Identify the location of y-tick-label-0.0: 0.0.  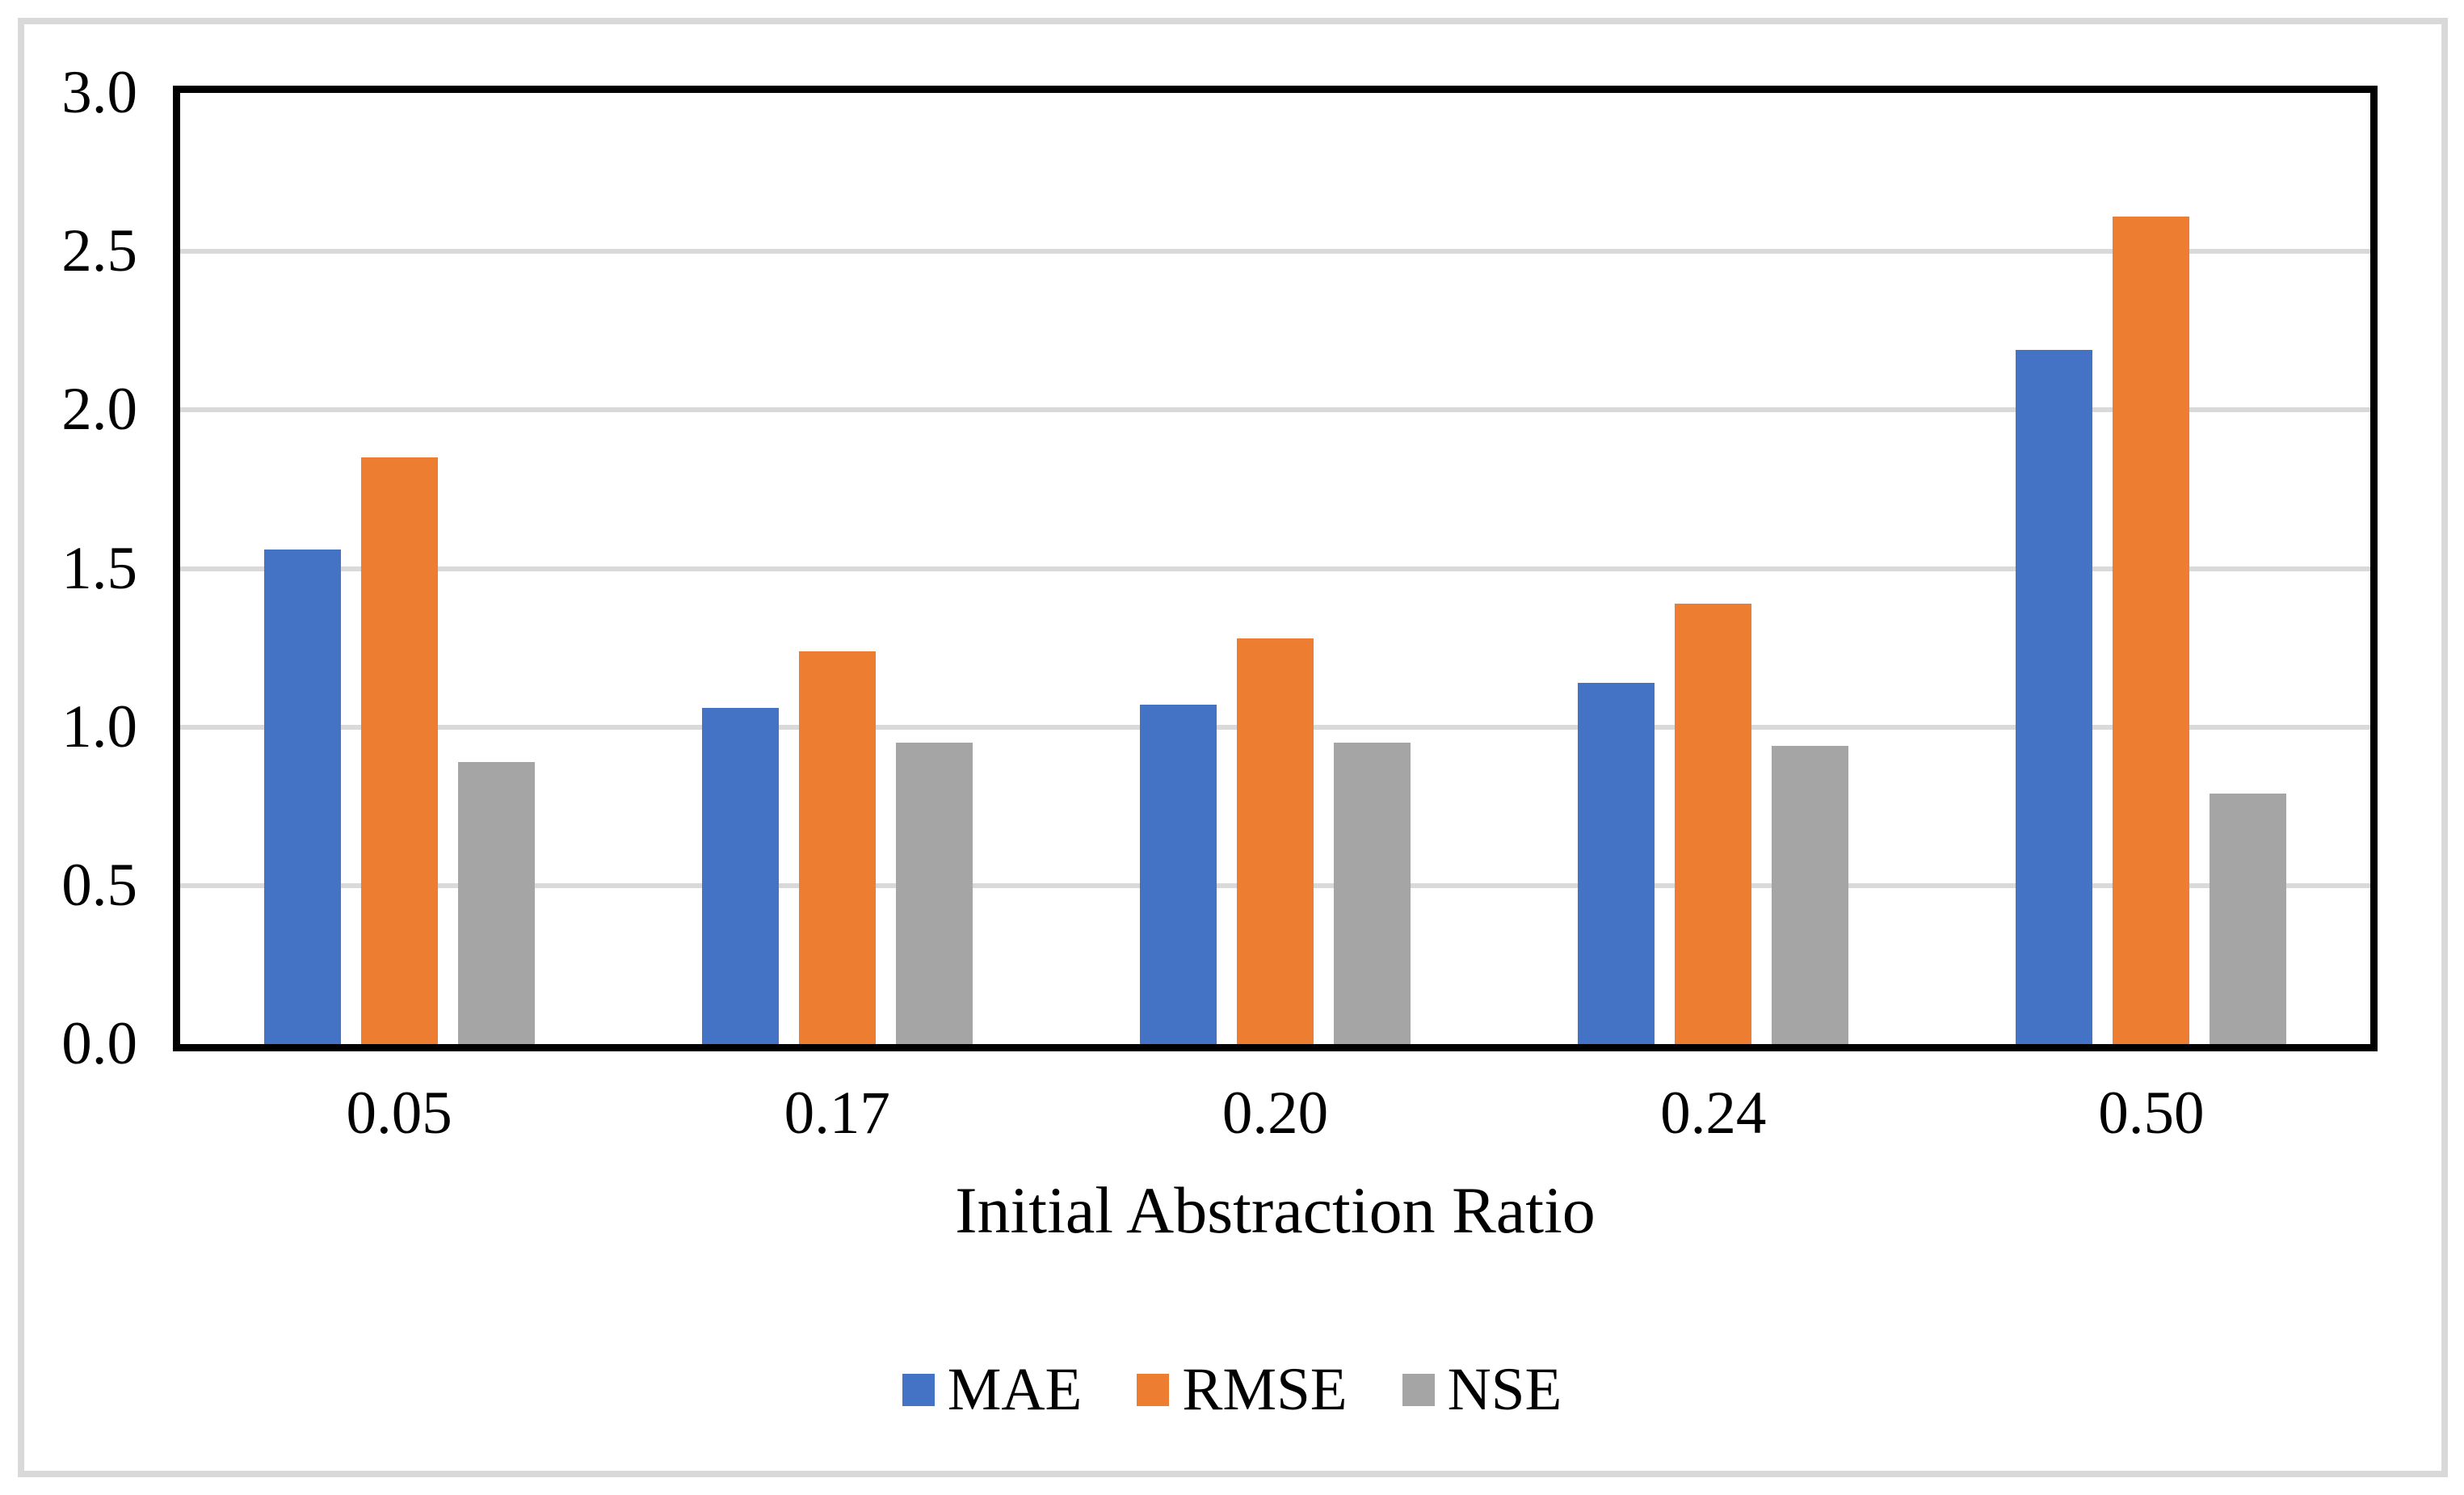
(99, 1043).